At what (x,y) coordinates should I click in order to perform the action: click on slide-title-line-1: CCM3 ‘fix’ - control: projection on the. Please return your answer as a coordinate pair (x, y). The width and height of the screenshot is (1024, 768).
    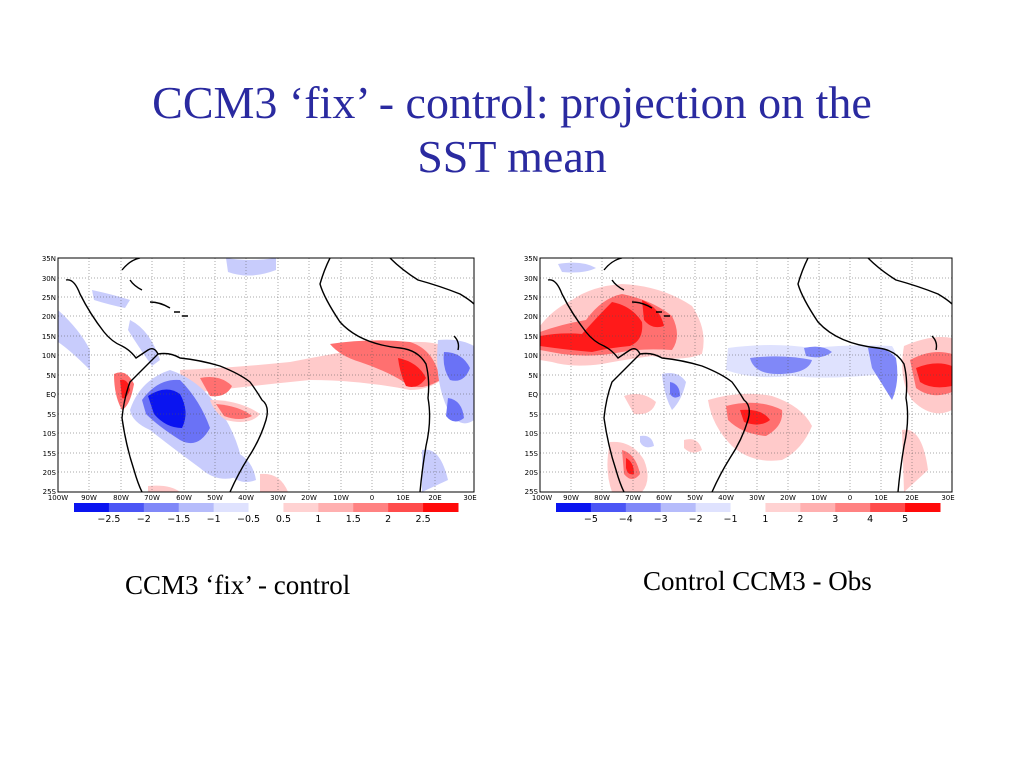
    Looking at the image, I should click on (512, 102).